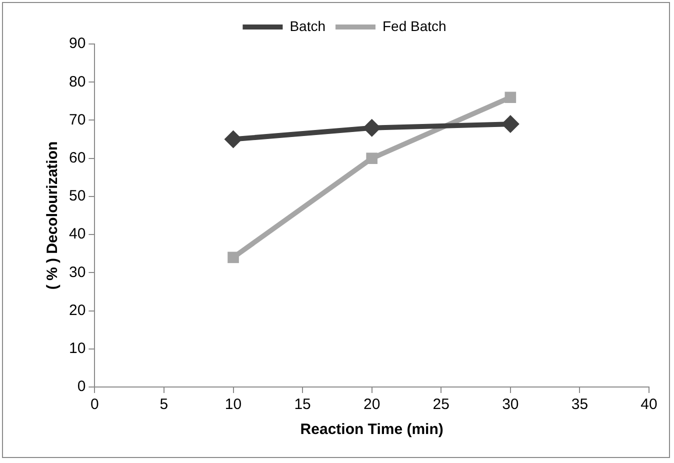  Describe the element at coordinates (510, 405) in the screenshot. I see `x-tick-label: 30` at that location.